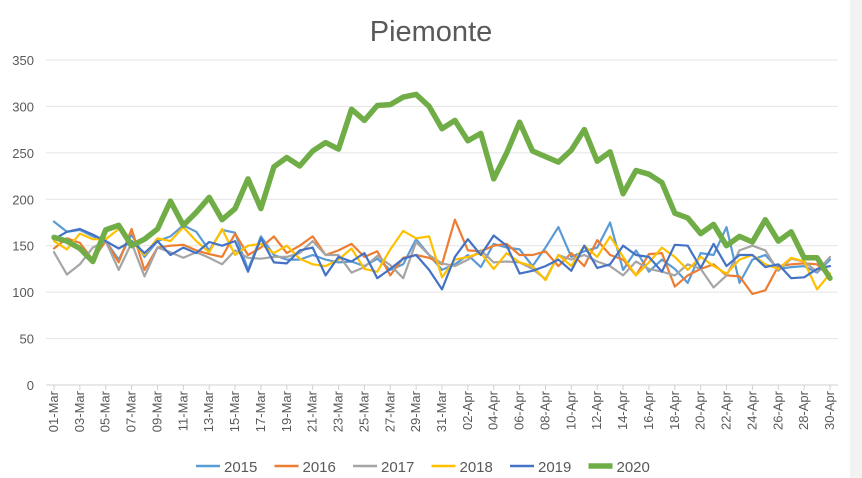 The height and width of the screenshot is (478, 862). What do you see at coordinates (23, 153) in the screenshot?
I see `y-tick-label: 250` at bounding box center [23, 153].